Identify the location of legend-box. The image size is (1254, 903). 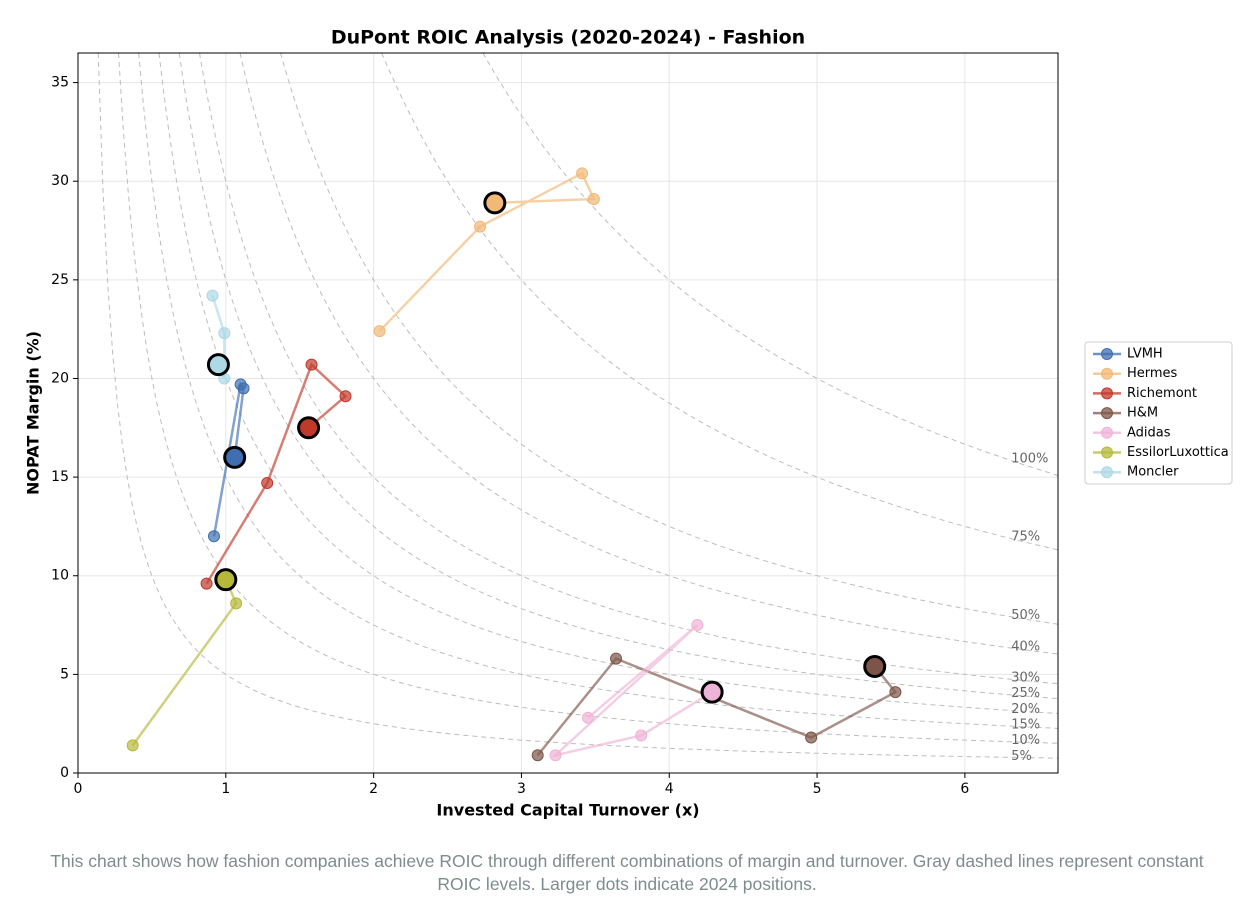
(1158, 413).